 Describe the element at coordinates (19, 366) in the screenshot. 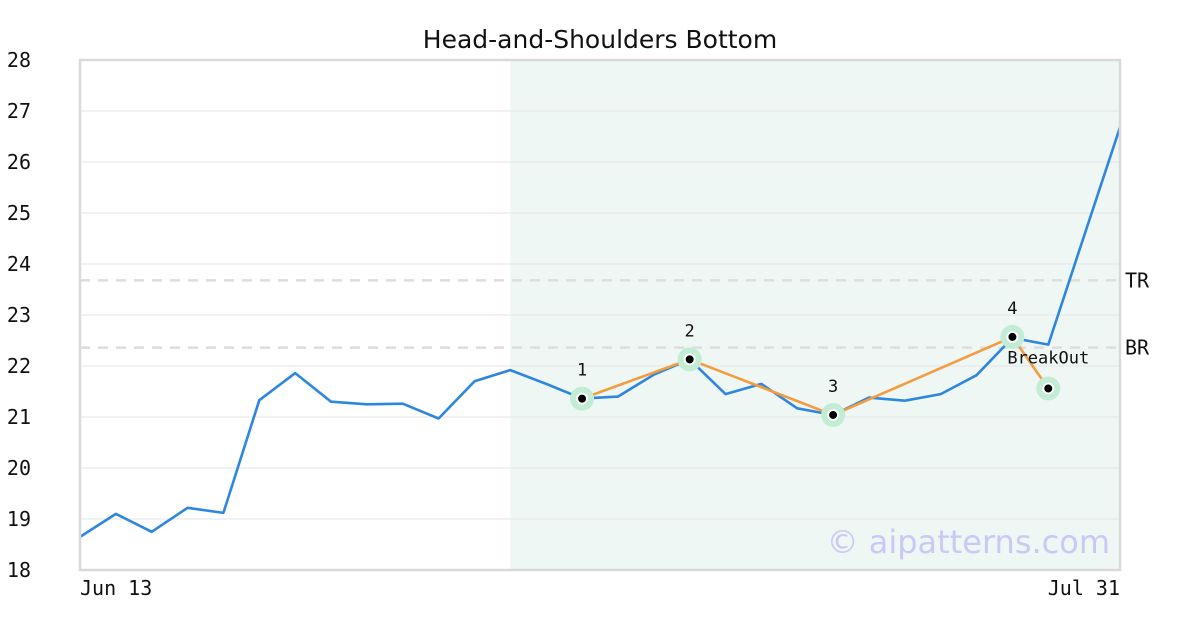

I see `y-tick-label: 22` at that location.